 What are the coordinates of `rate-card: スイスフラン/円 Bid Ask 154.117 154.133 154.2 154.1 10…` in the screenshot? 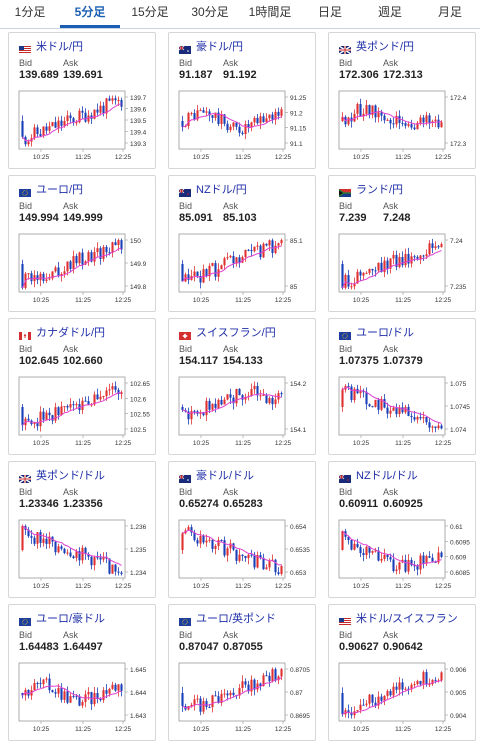 It's located at (242, 386).